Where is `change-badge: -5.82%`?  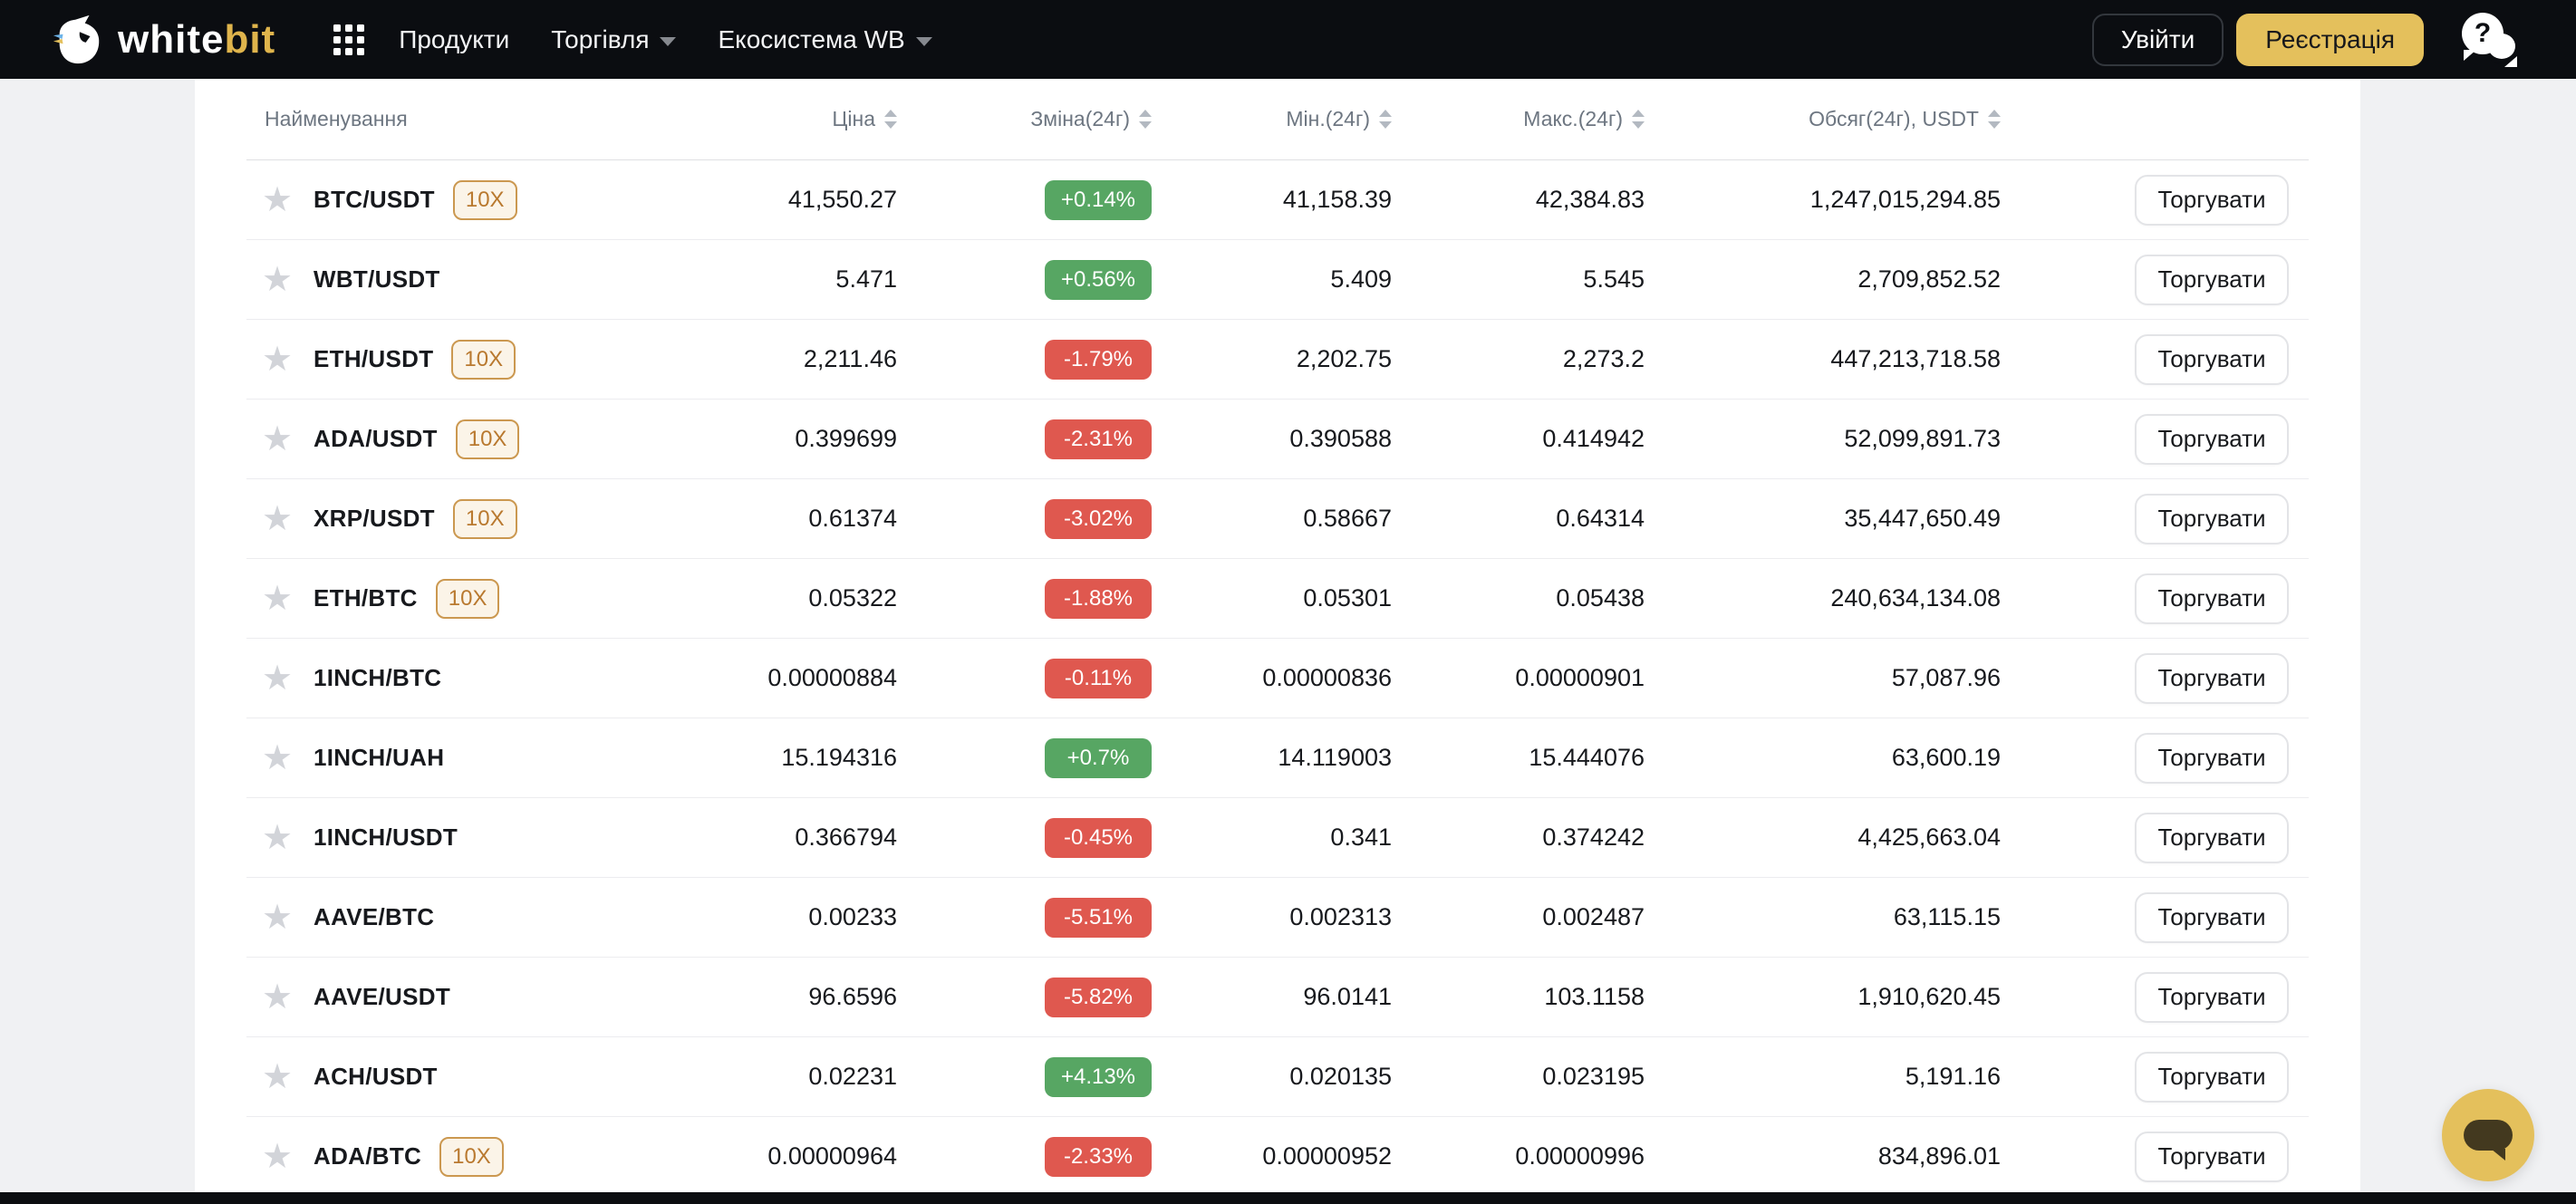 change-badge: -5.82% is located at coordinates (1098, 997).